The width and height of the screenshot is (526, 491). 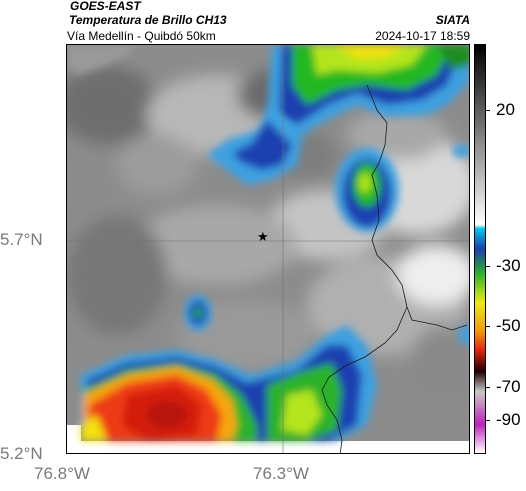 What do you see at coordinates (508, 419) in the screenshot?
I see `colorbar-label-neg90: -90` at bounding box center [508, 419].